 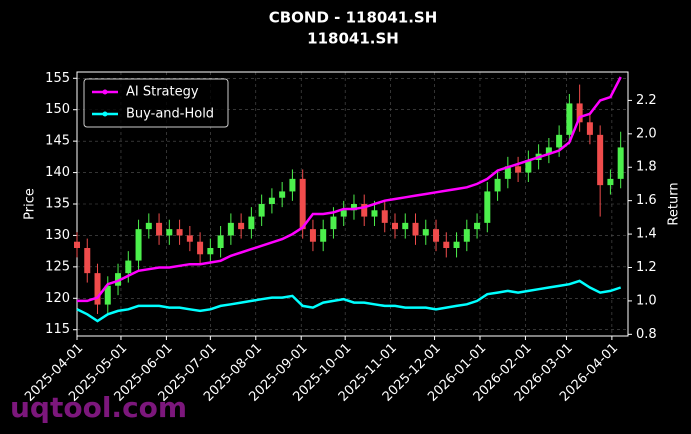 I want to click on y2-tick-label: 1.6, so click(x=646, y=200).